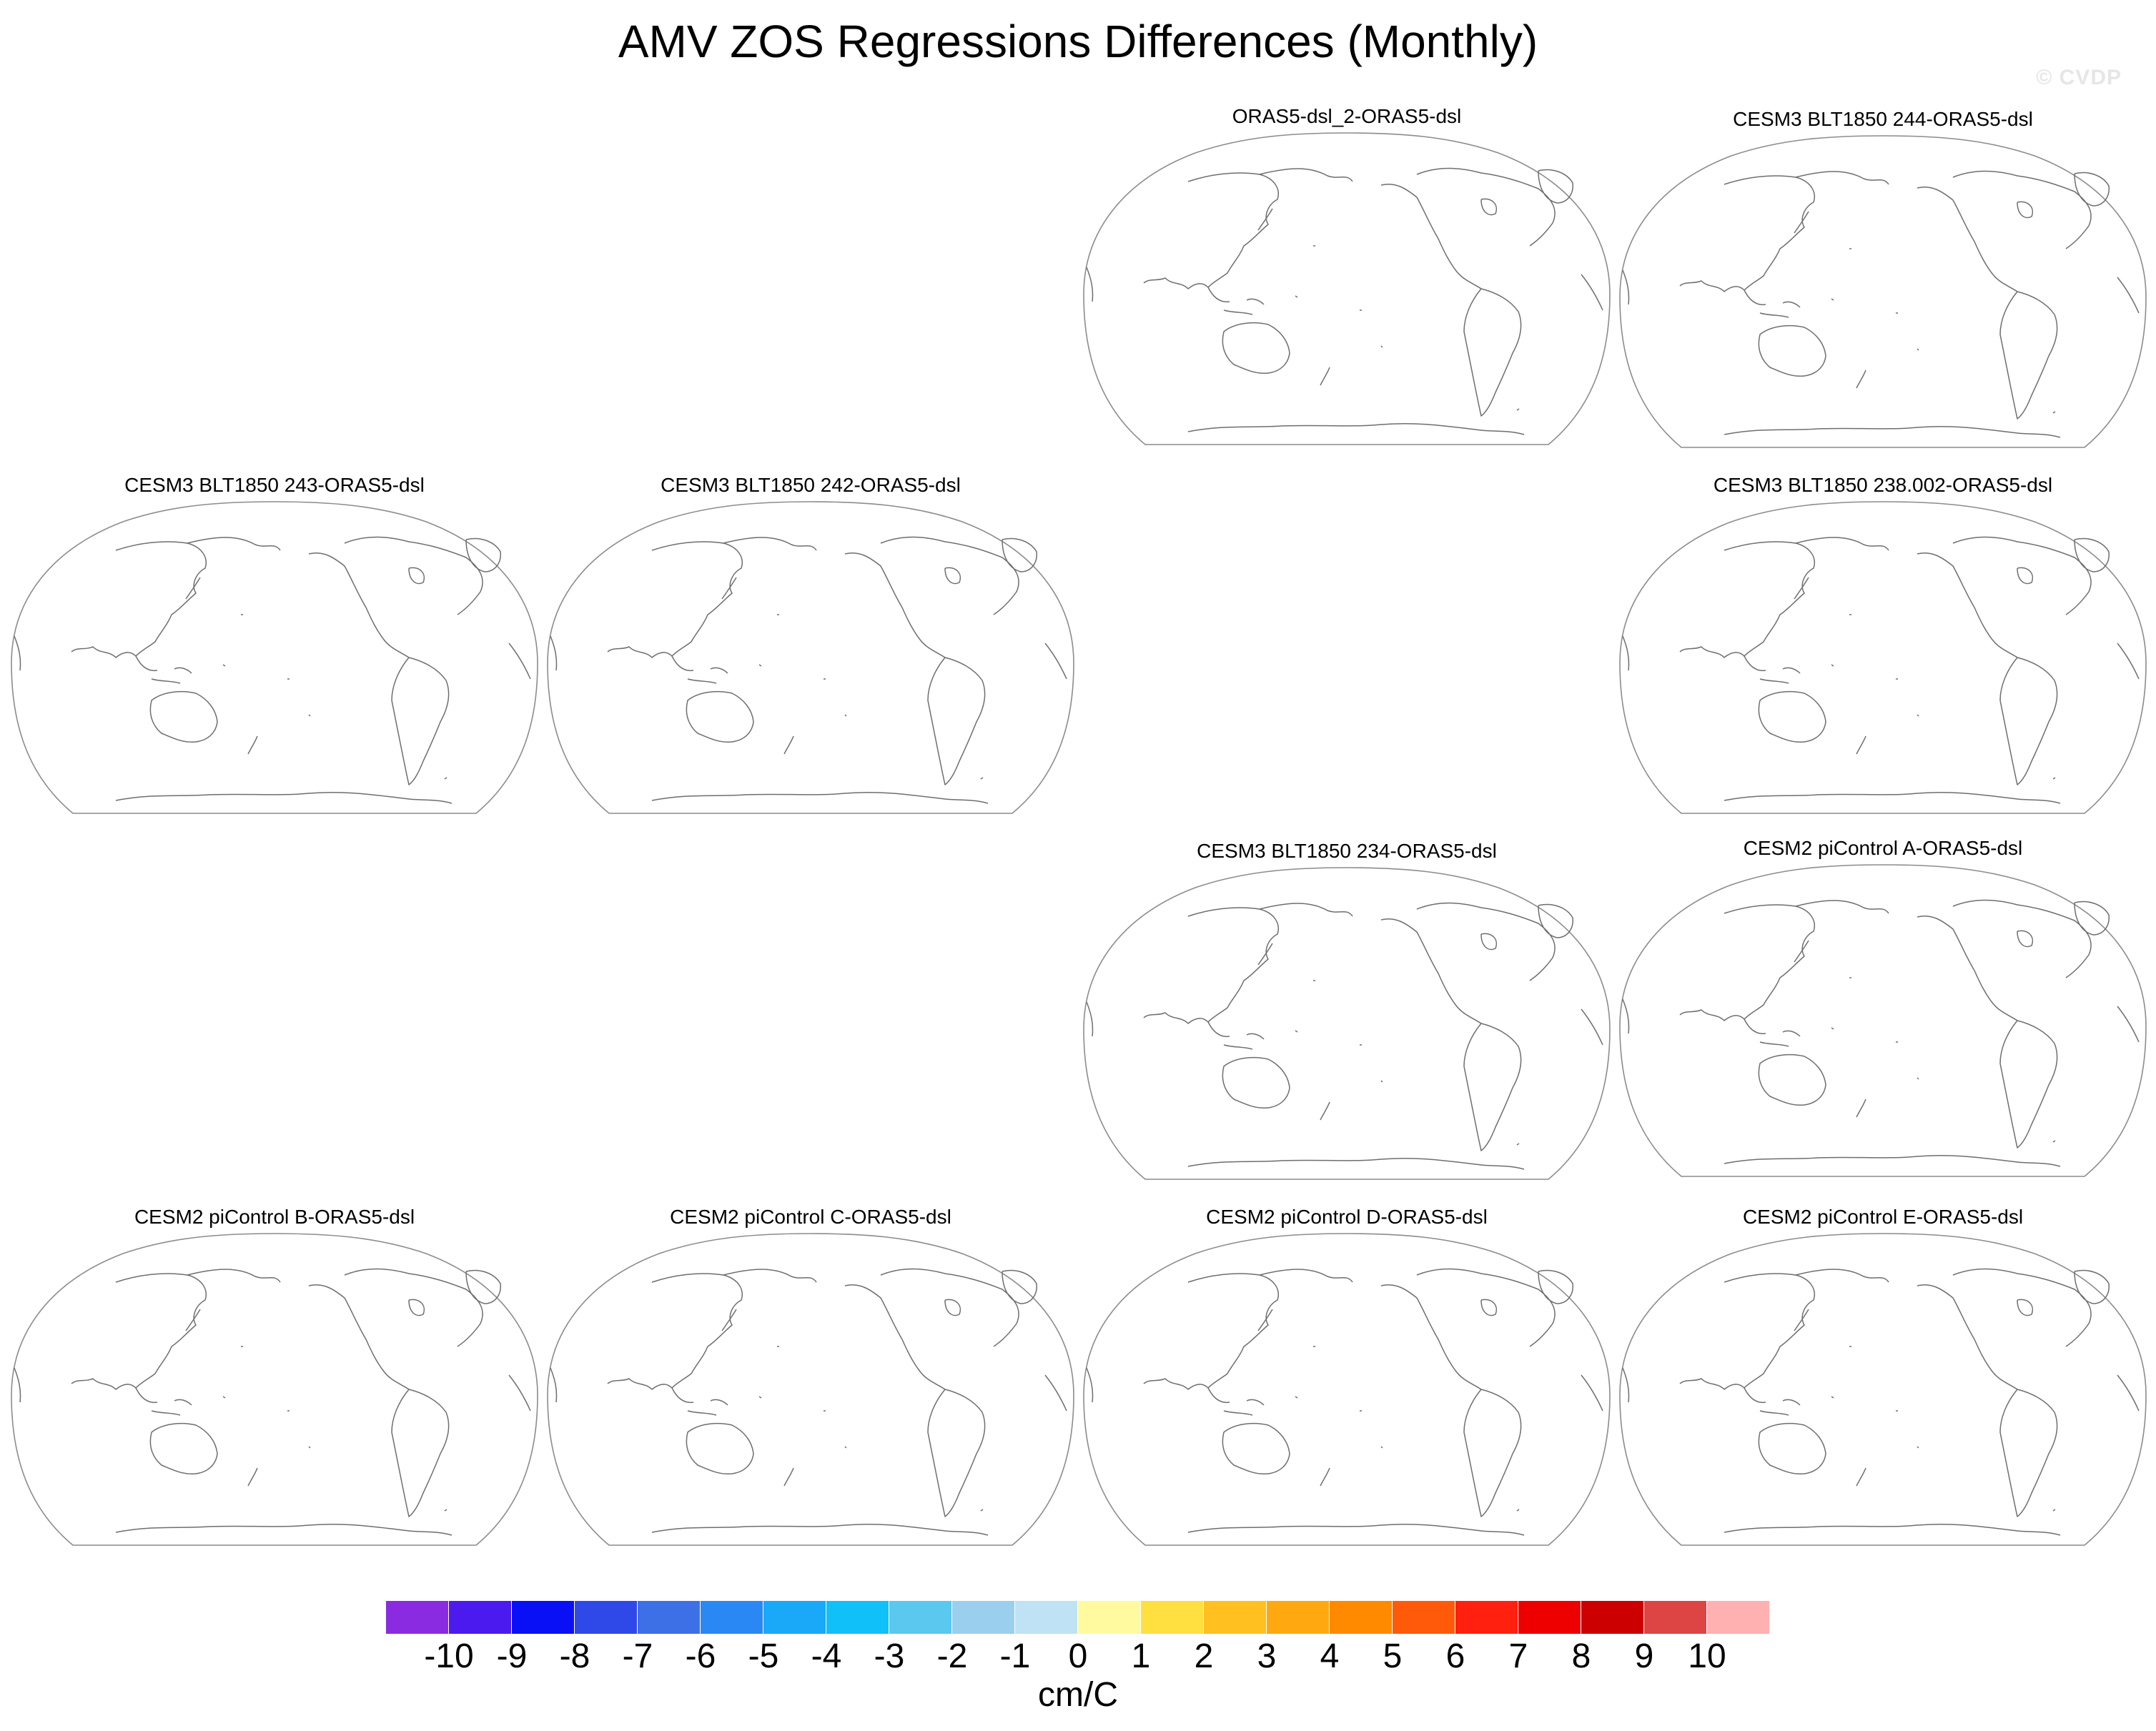  I want to click on colorbar, so click(1078, 1617).